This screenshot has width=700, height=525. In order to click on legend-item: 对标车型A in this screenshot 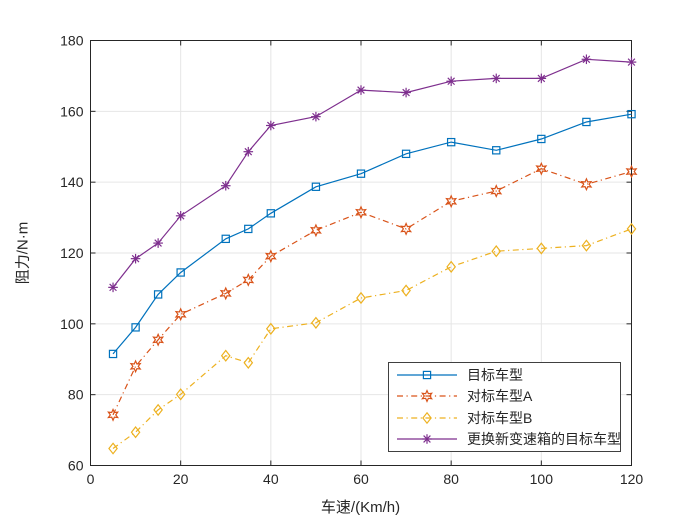, I will do `click(507, 396)`.